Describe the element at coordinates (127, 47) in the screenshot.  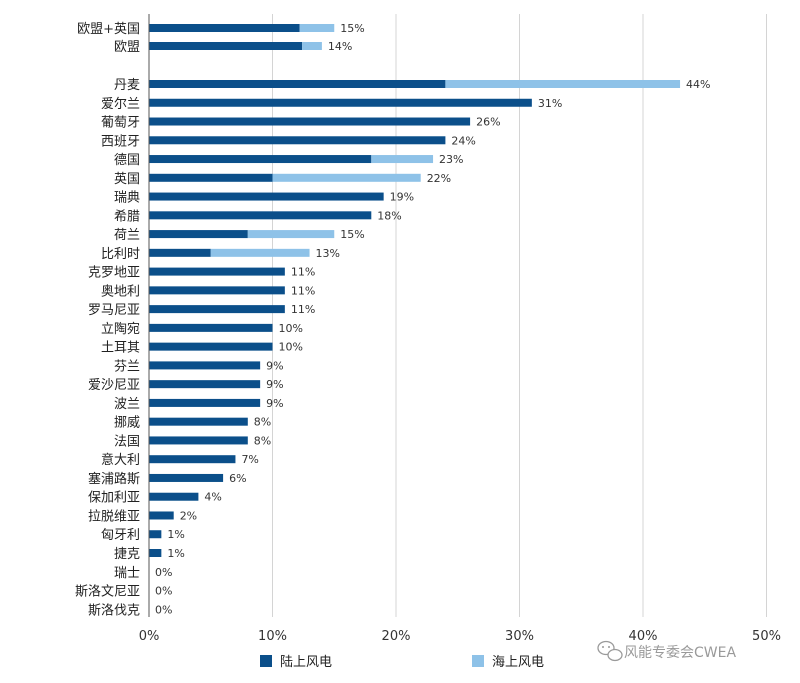
I see `category-label: 欧盟` at that location.